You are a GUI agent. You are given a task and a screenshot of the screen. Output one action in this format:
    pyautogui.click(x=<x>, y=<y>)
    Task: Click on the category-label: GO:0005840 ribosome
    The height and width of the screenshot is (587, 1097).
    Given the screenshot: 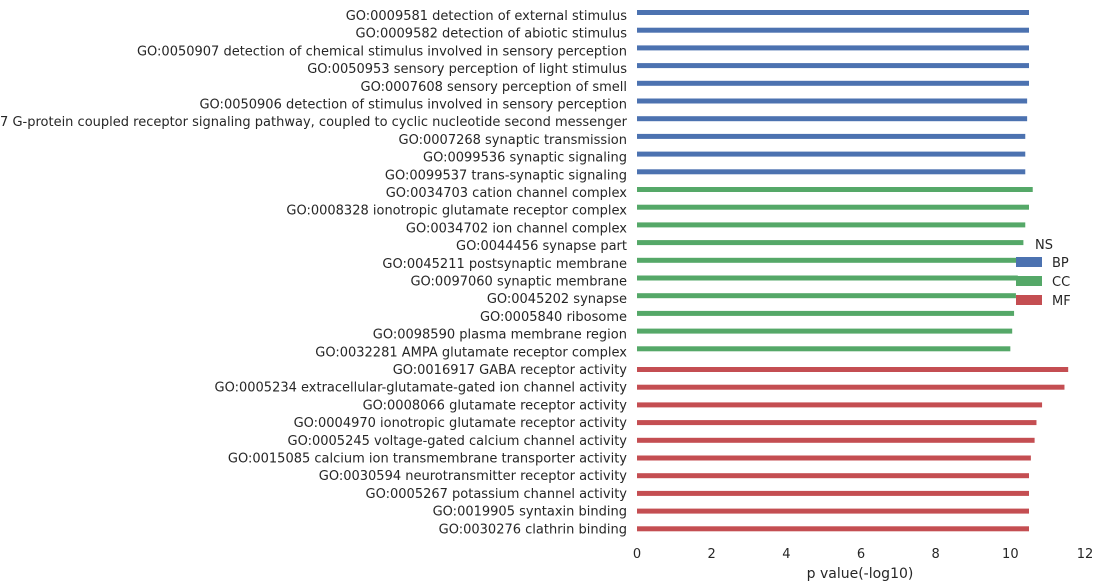 What is the action you would take?
    pyautogui.click(x=553, y=317)
    